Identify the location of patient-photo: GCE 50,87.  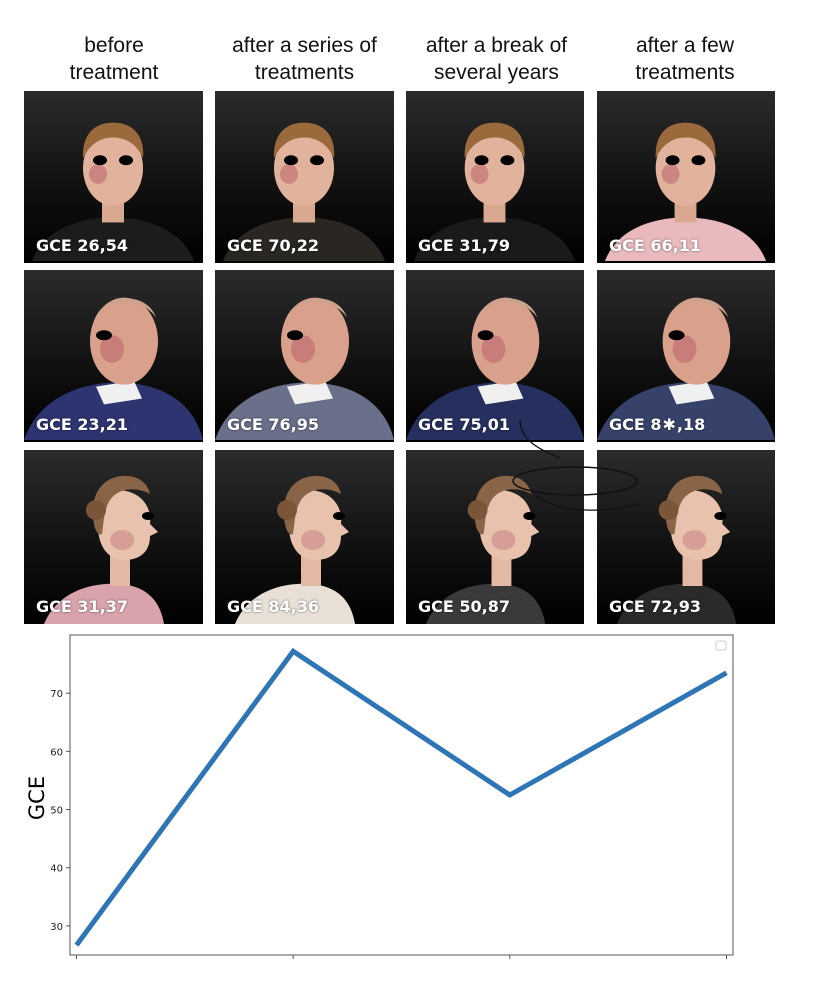
(495, 537).